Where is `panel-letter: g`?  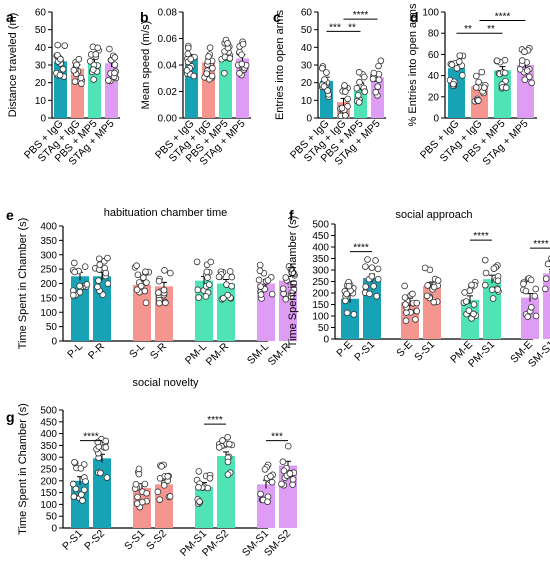
panel-letter: g is located at coordinates (10, 417).